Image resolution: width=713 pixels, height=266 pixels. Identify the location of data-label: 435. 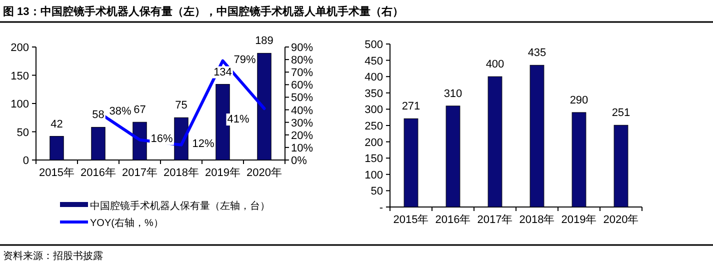
(537, 53).